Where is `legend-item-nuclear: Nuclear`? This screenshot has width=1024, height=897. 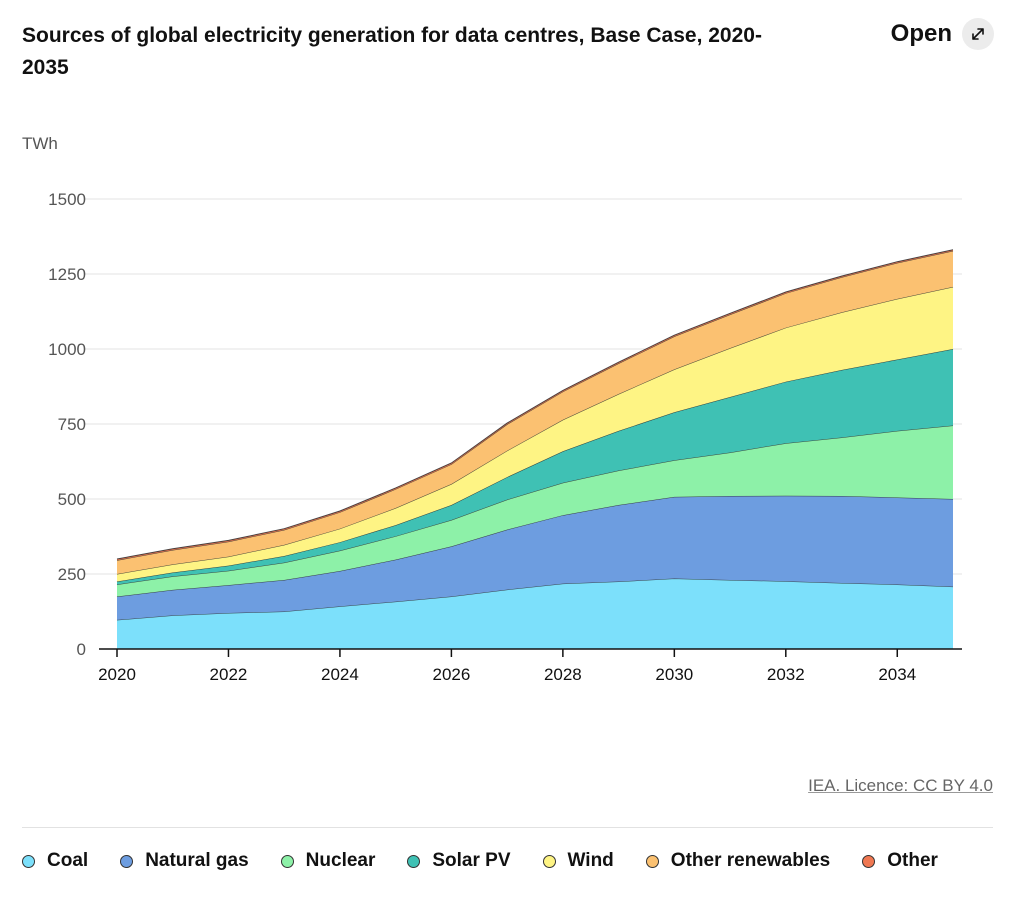 legend-item-nuclear: Nuclear is located at coordinates (328, 861).